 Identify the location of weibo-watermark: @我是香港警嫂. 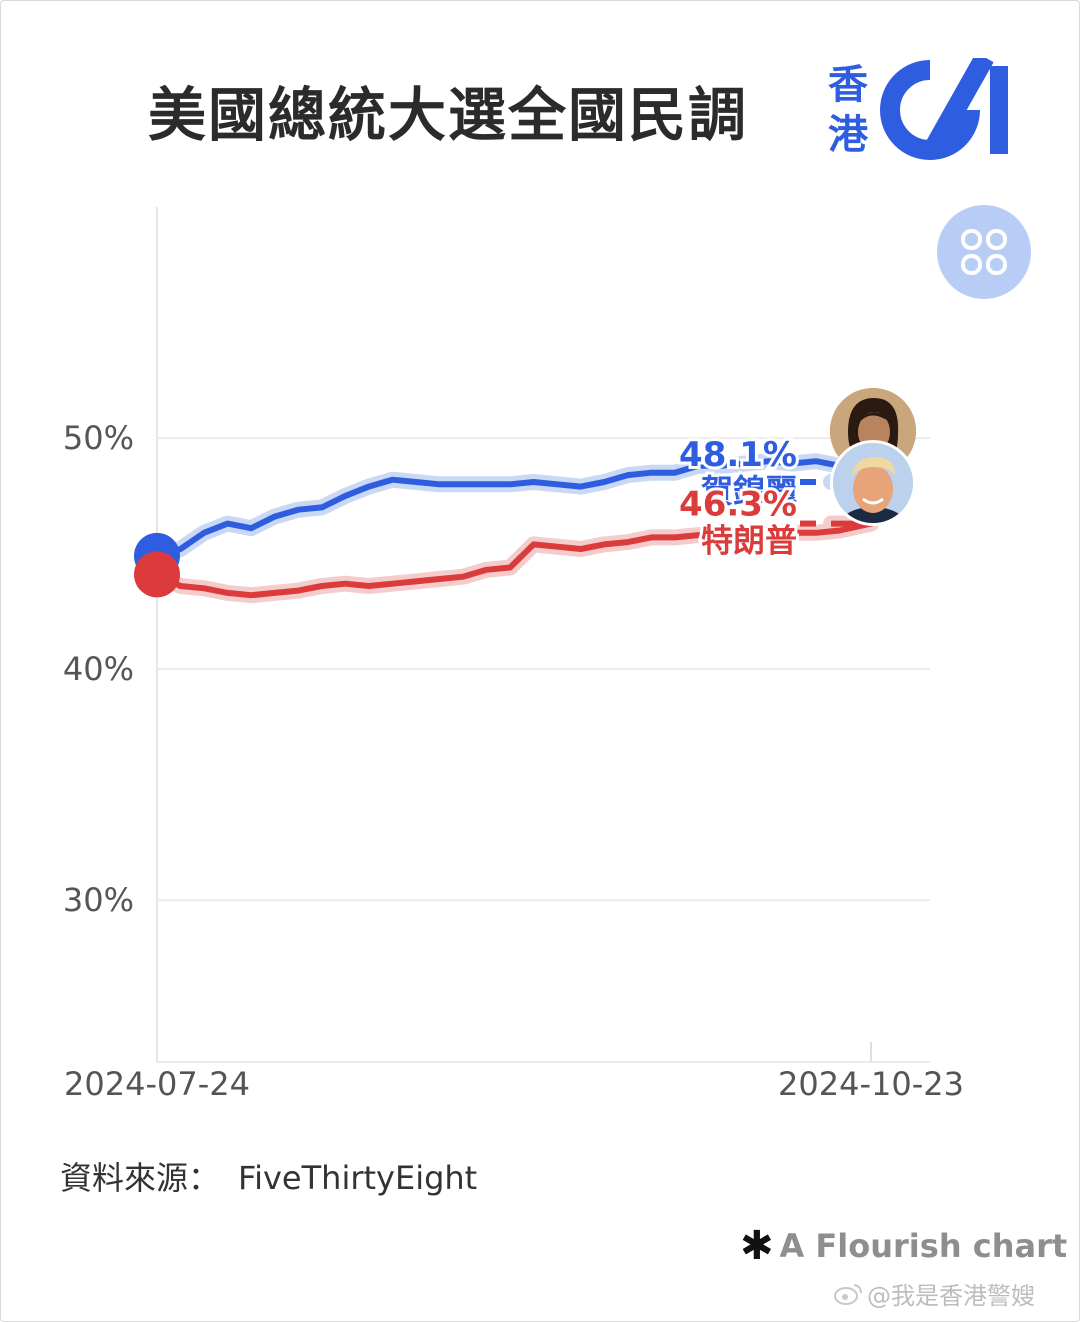
(934, 1293).